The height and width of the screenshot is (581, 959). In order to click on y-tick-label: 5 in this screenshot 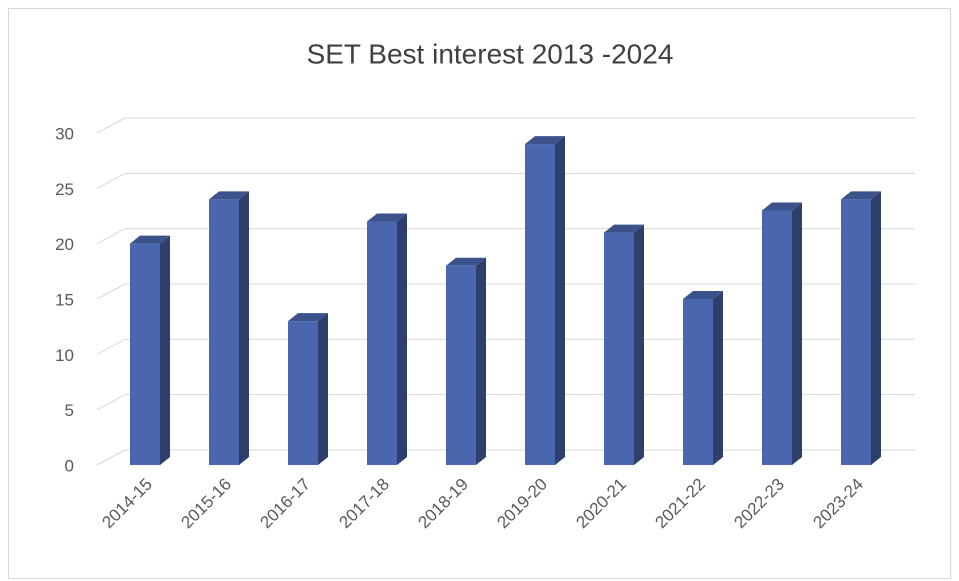, I will do `click(69, 410)`.